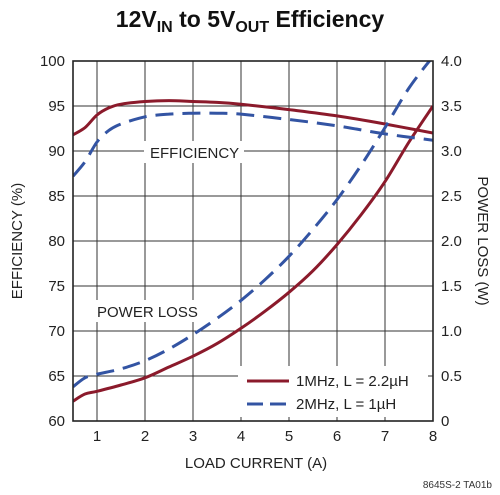 The width and height of the screenshot is (500, 495). What do you see at coordinates (253, 144) in the screenshot?
I see `efficiency-line-2mhz` at bounding box center [253, 144].